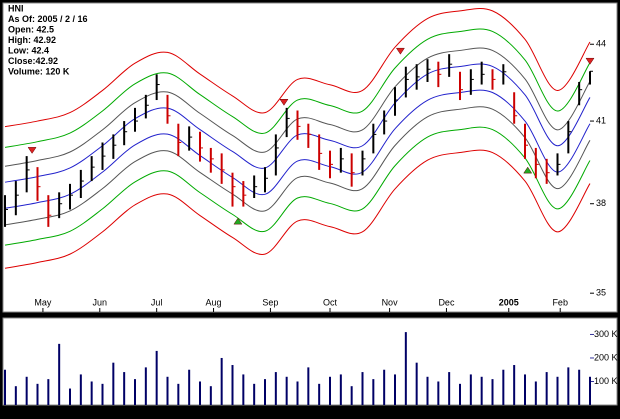 The width and height of the screenshot is (620, 419). What do you see at coordinates (601, 120) in the screenshot?
I see `y-tick-label: 41` at bounding box center [601, 120].